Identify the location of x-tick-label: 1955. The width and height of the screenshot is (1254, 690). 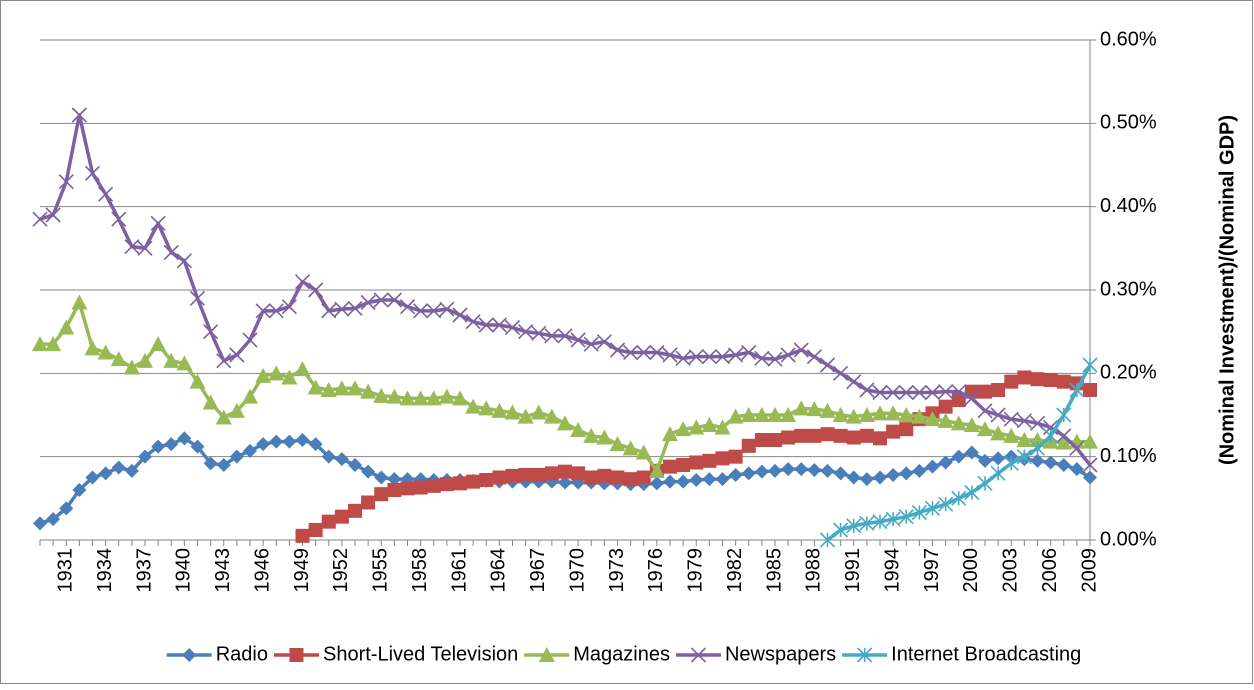
(381, 570).